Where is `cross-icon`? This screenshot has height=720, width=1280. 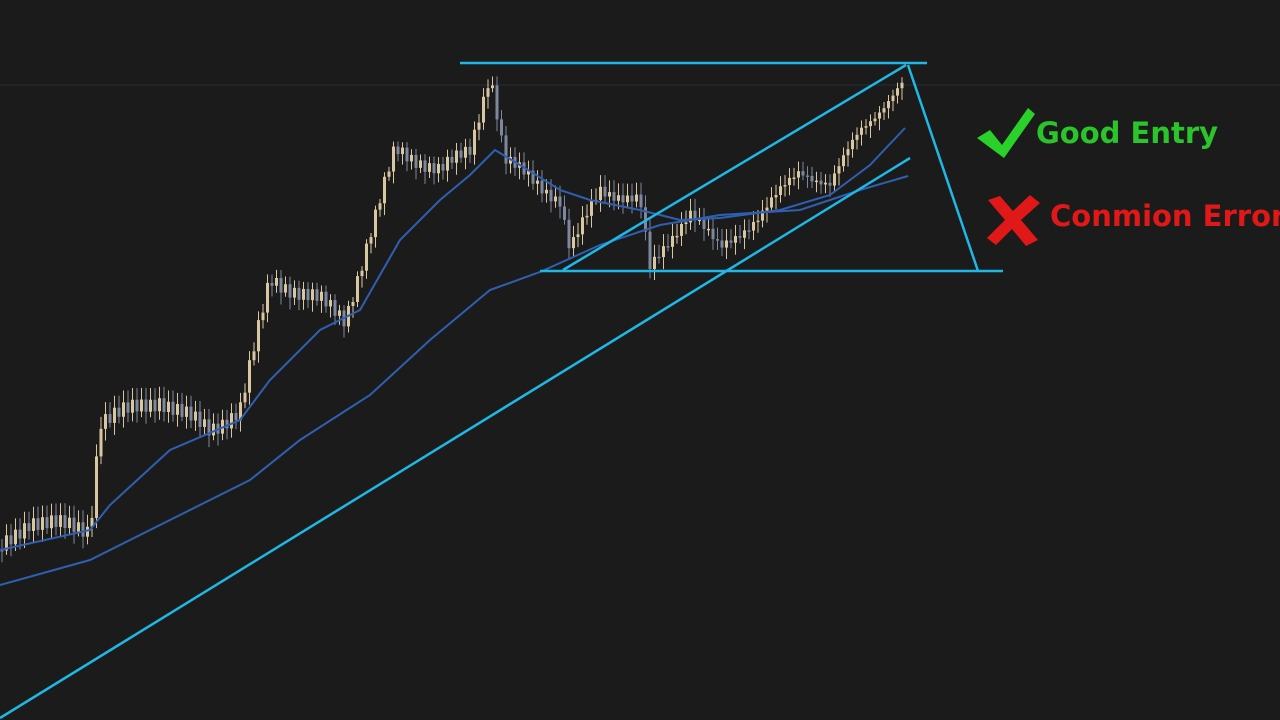 cross-icon is located at coordinates (1013, 220).